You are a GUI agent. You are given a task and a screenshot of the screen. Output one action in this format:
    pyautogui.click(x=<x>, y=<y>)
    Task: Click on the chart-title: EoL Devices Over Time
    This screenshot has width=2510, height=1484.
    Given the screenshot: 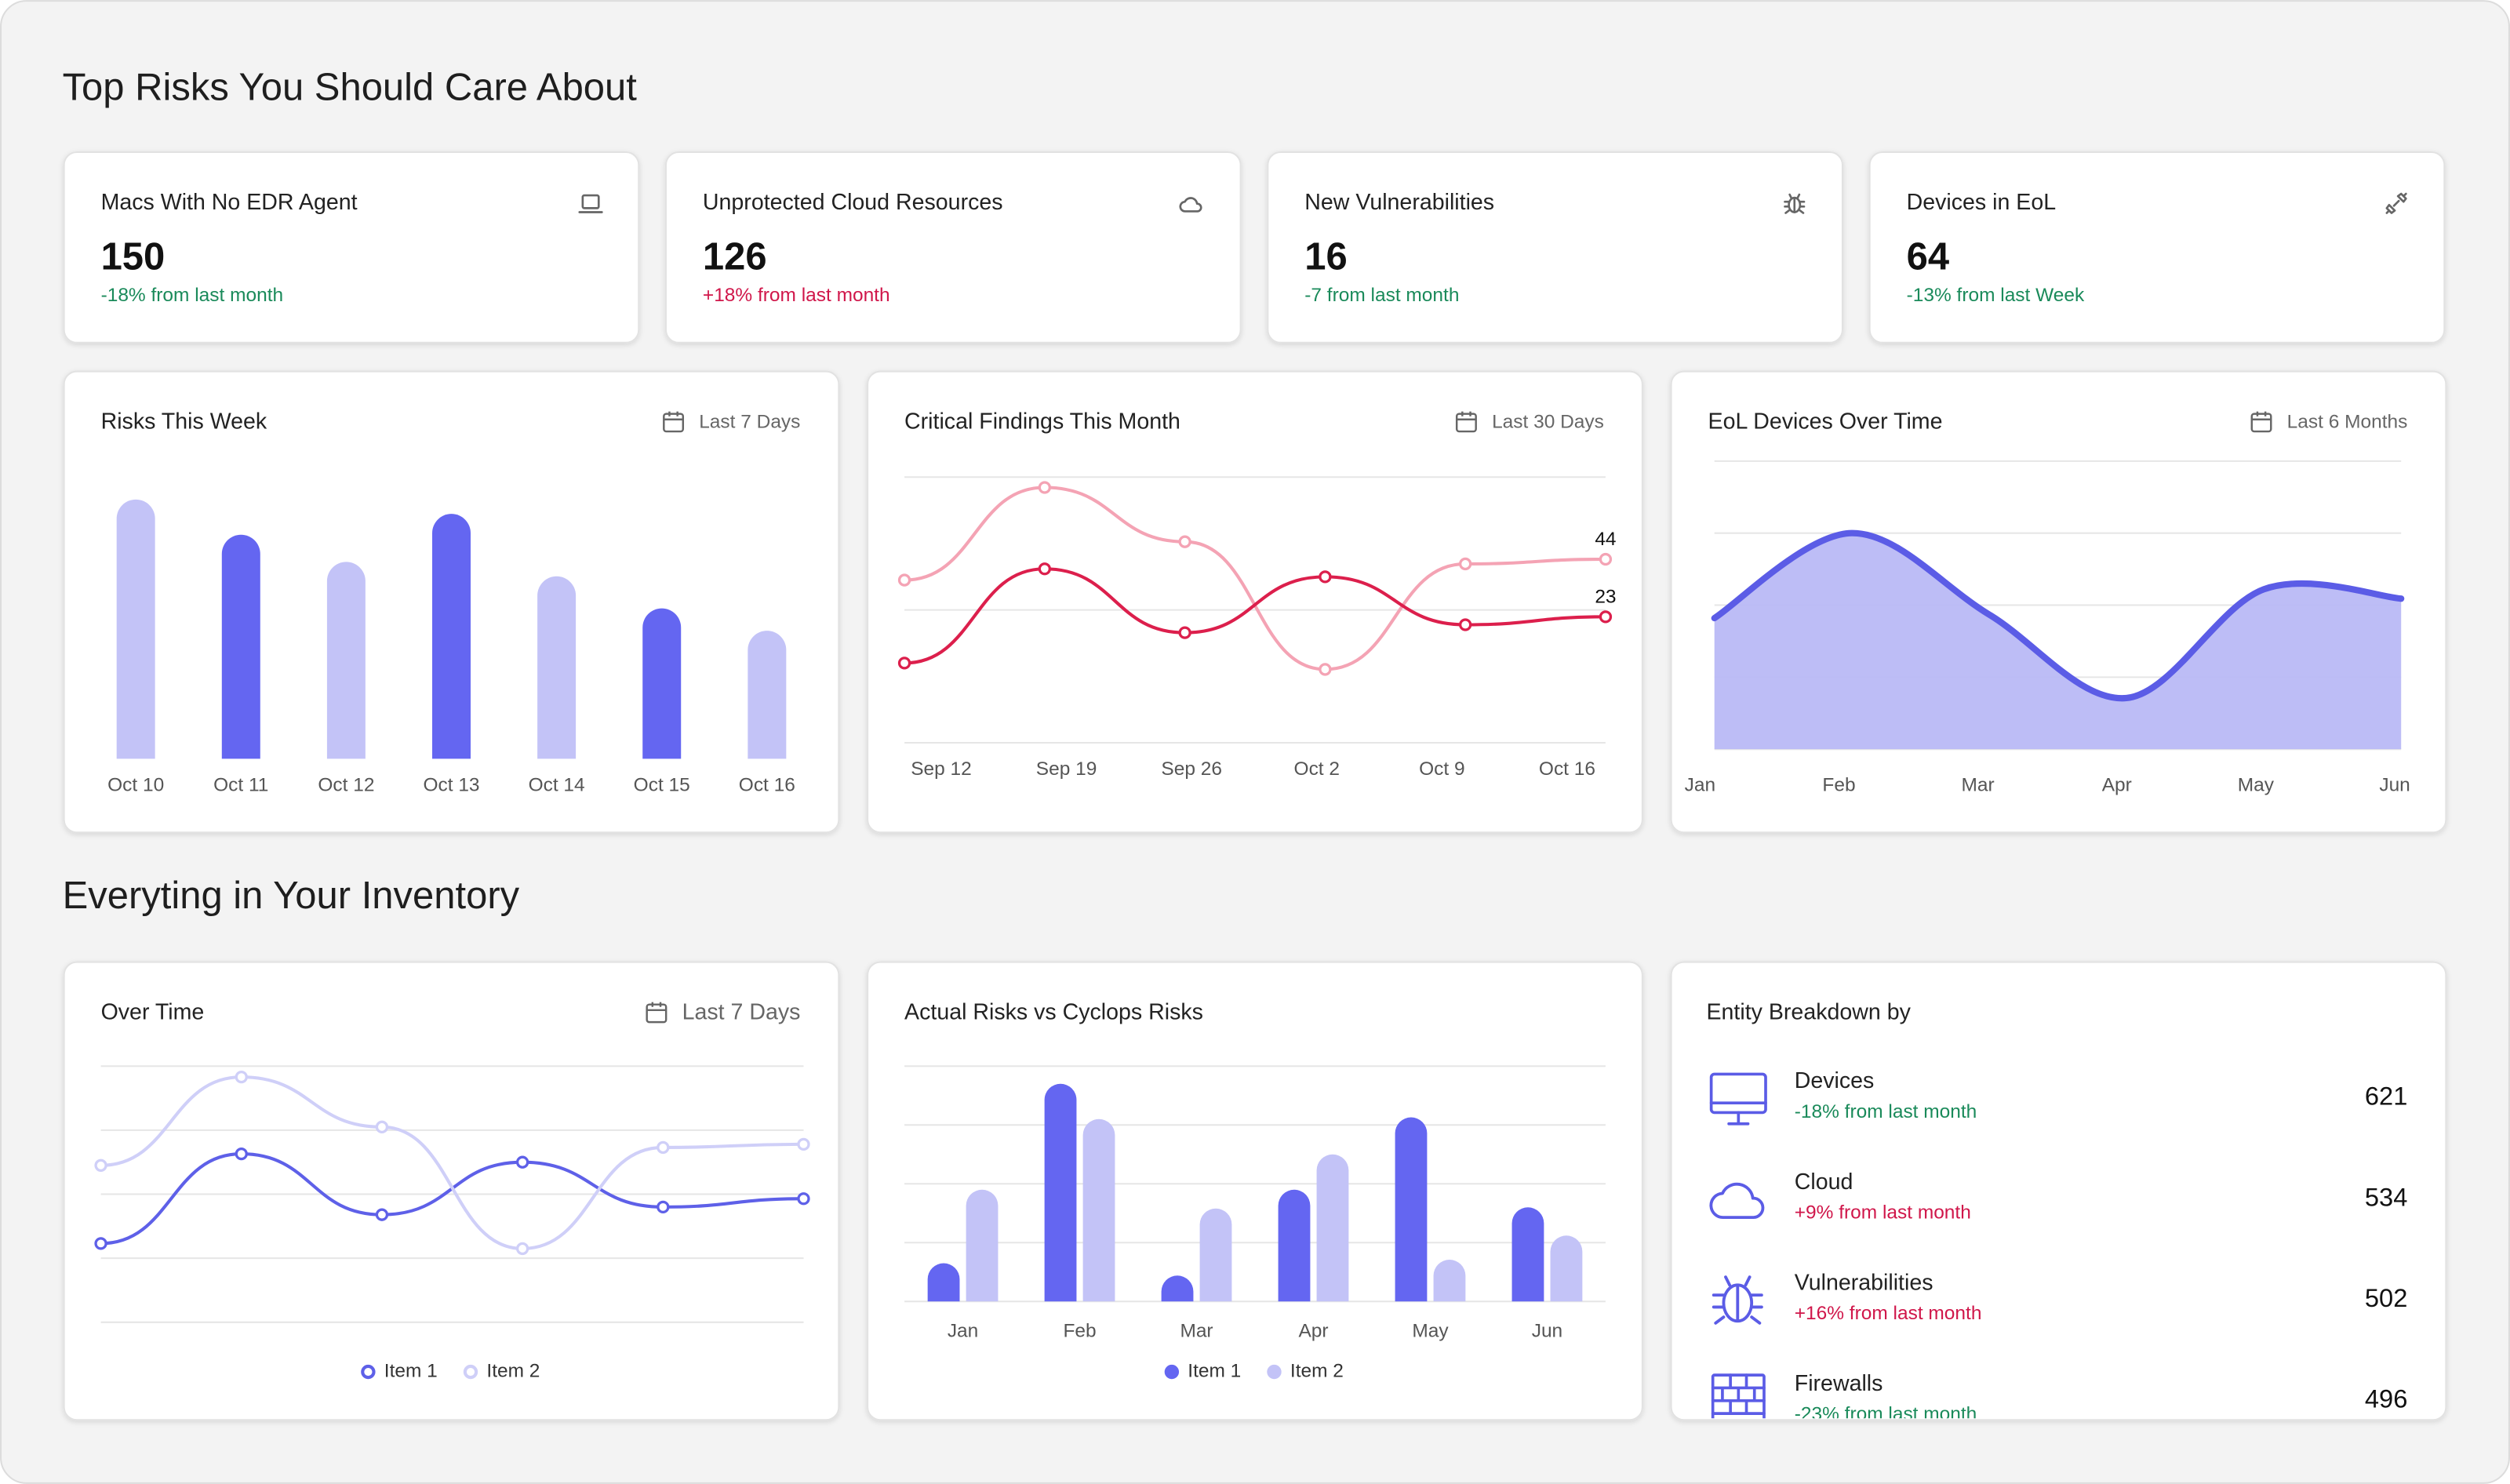 What is the action you would take?
    pyautogui.click(x=1826, y=421)
    